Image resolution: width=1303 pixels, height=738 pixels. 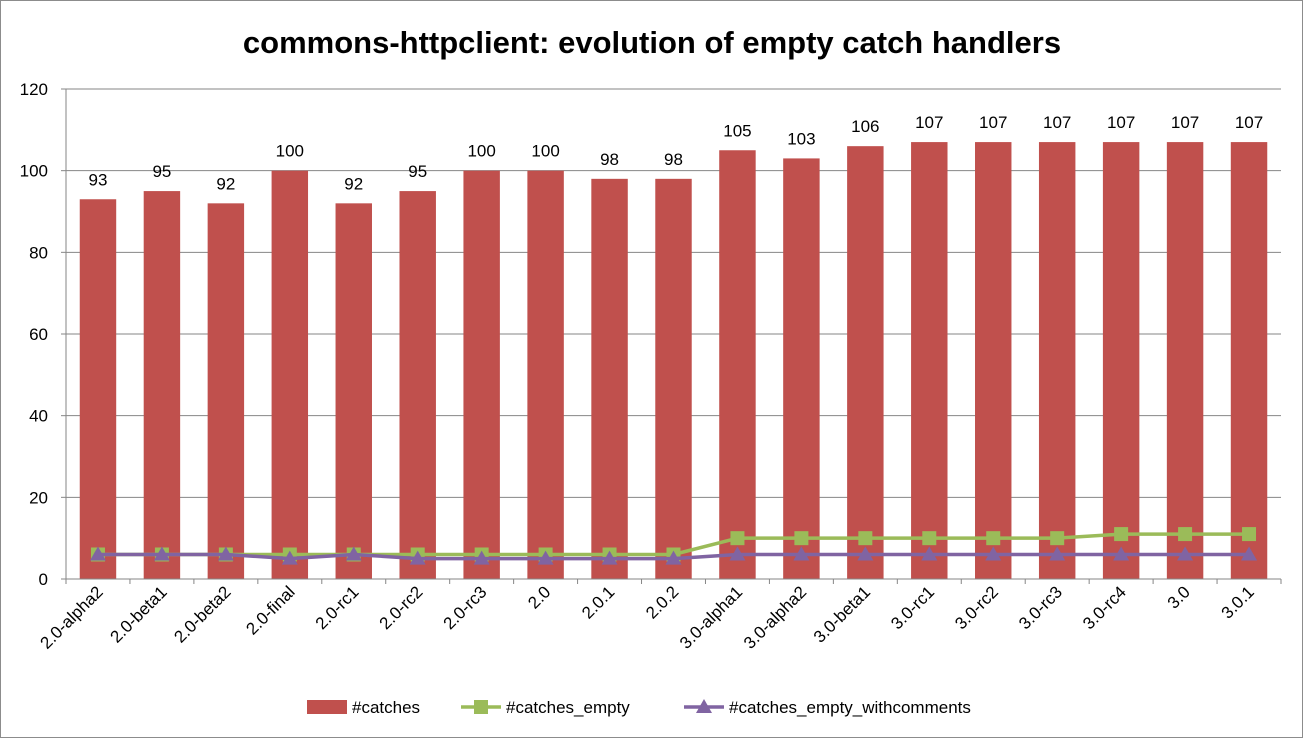 What do you see at coordinates (1104, 607) in the screenshot?
I see `x-tick-label: 3.0-rc4` at bounding box center [1104, 607].